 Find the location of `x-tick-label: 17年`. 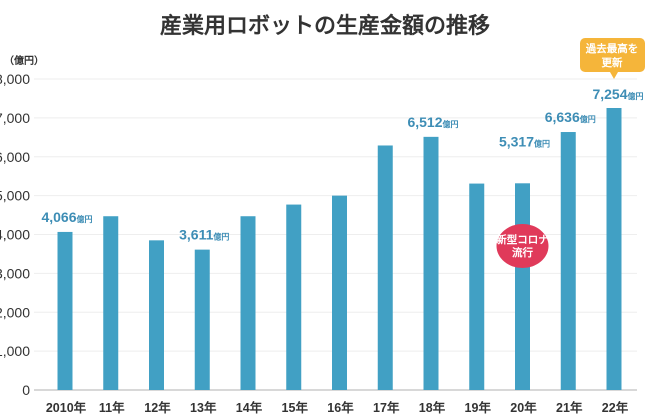

x-tick-label: 17年 is located at coordinates (386, 407).